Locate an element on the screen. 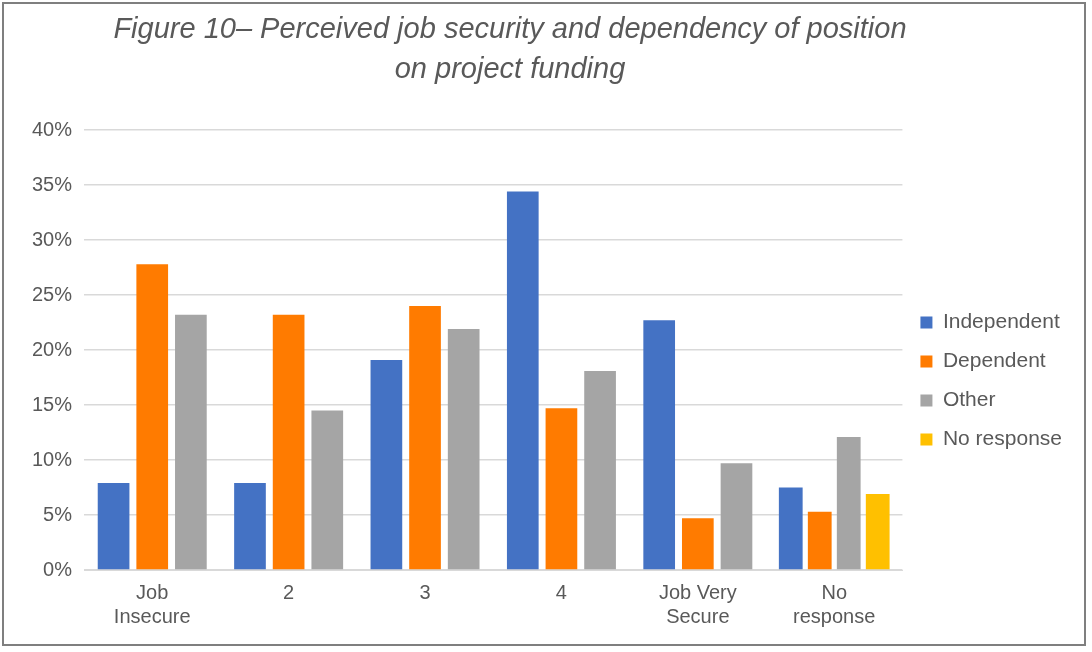 Image resolution: width=1092 pixels, height=652 pixels. legend-label: No response is located at coordinates (1002, 438).